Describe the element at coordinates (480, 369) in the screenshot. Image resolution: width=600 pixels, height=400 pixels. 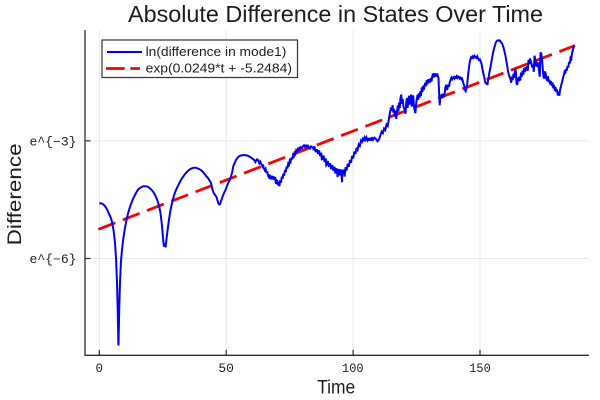
I see `svg-text: 150` at that location.